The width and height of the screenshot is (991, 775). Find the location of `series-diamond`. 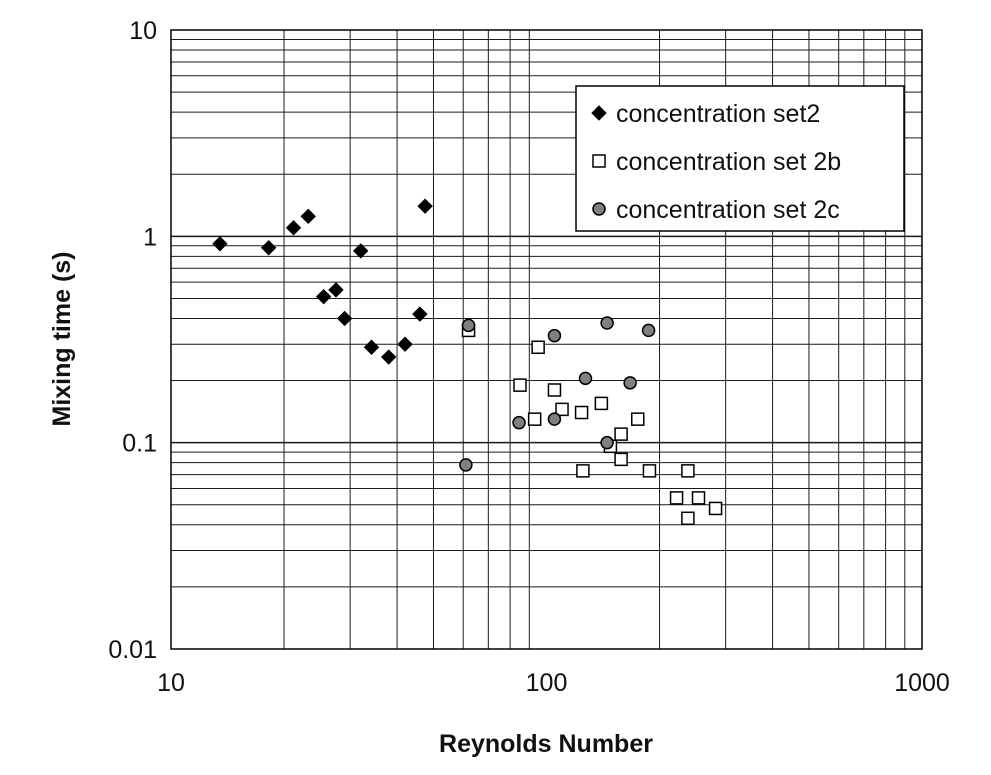

series-diamond is located at coordinates (322, 281).